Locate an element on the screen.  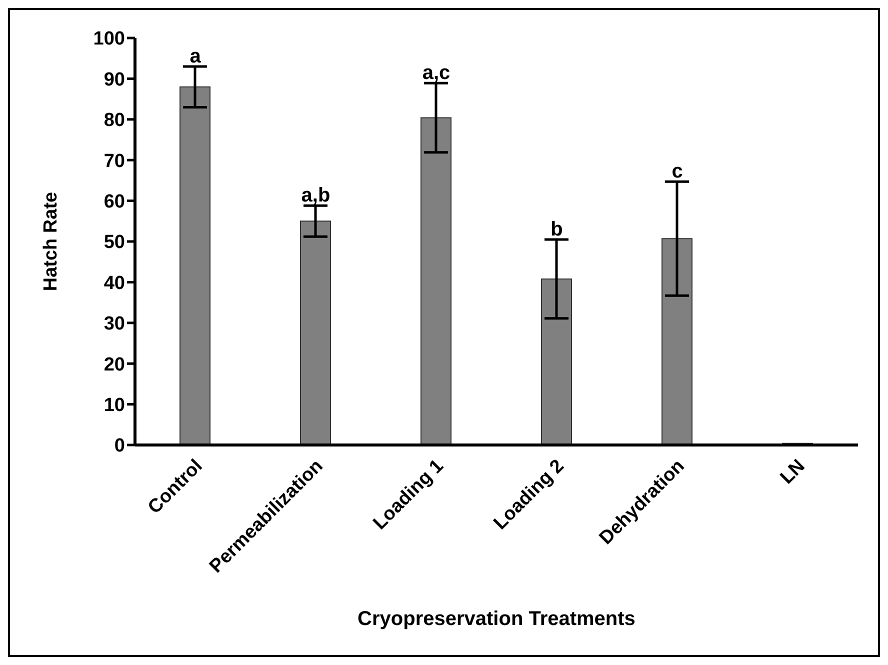
y-tick-label: 90 is located at coordinates (114, 79).